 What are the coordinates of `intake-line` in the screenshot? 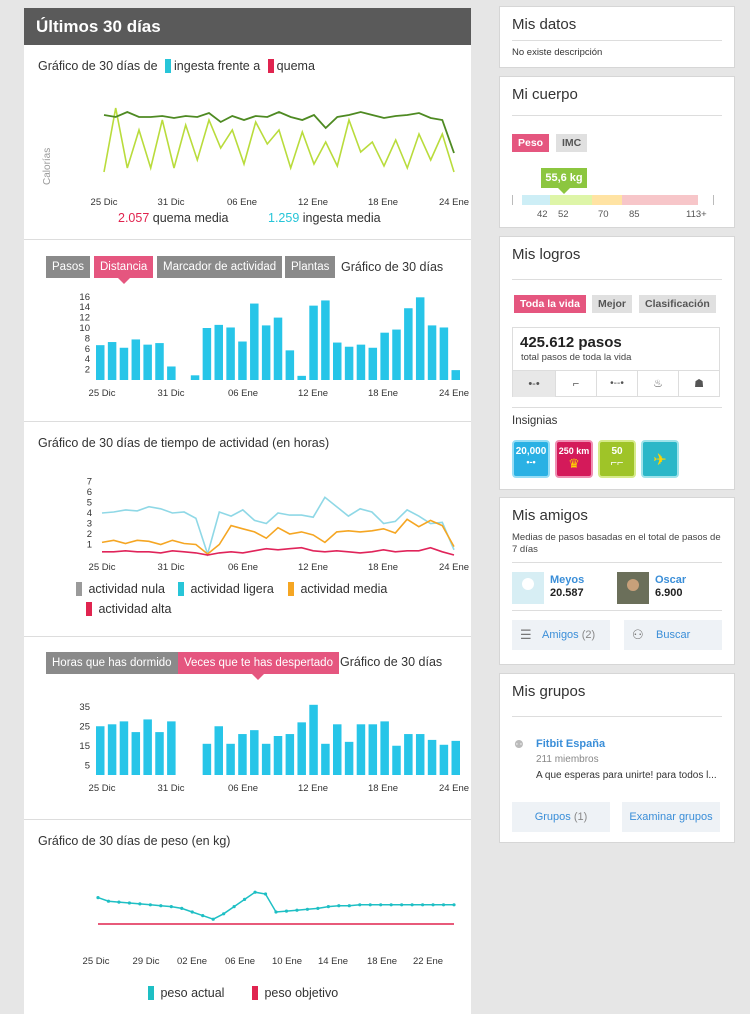 It's located at (279, 140).